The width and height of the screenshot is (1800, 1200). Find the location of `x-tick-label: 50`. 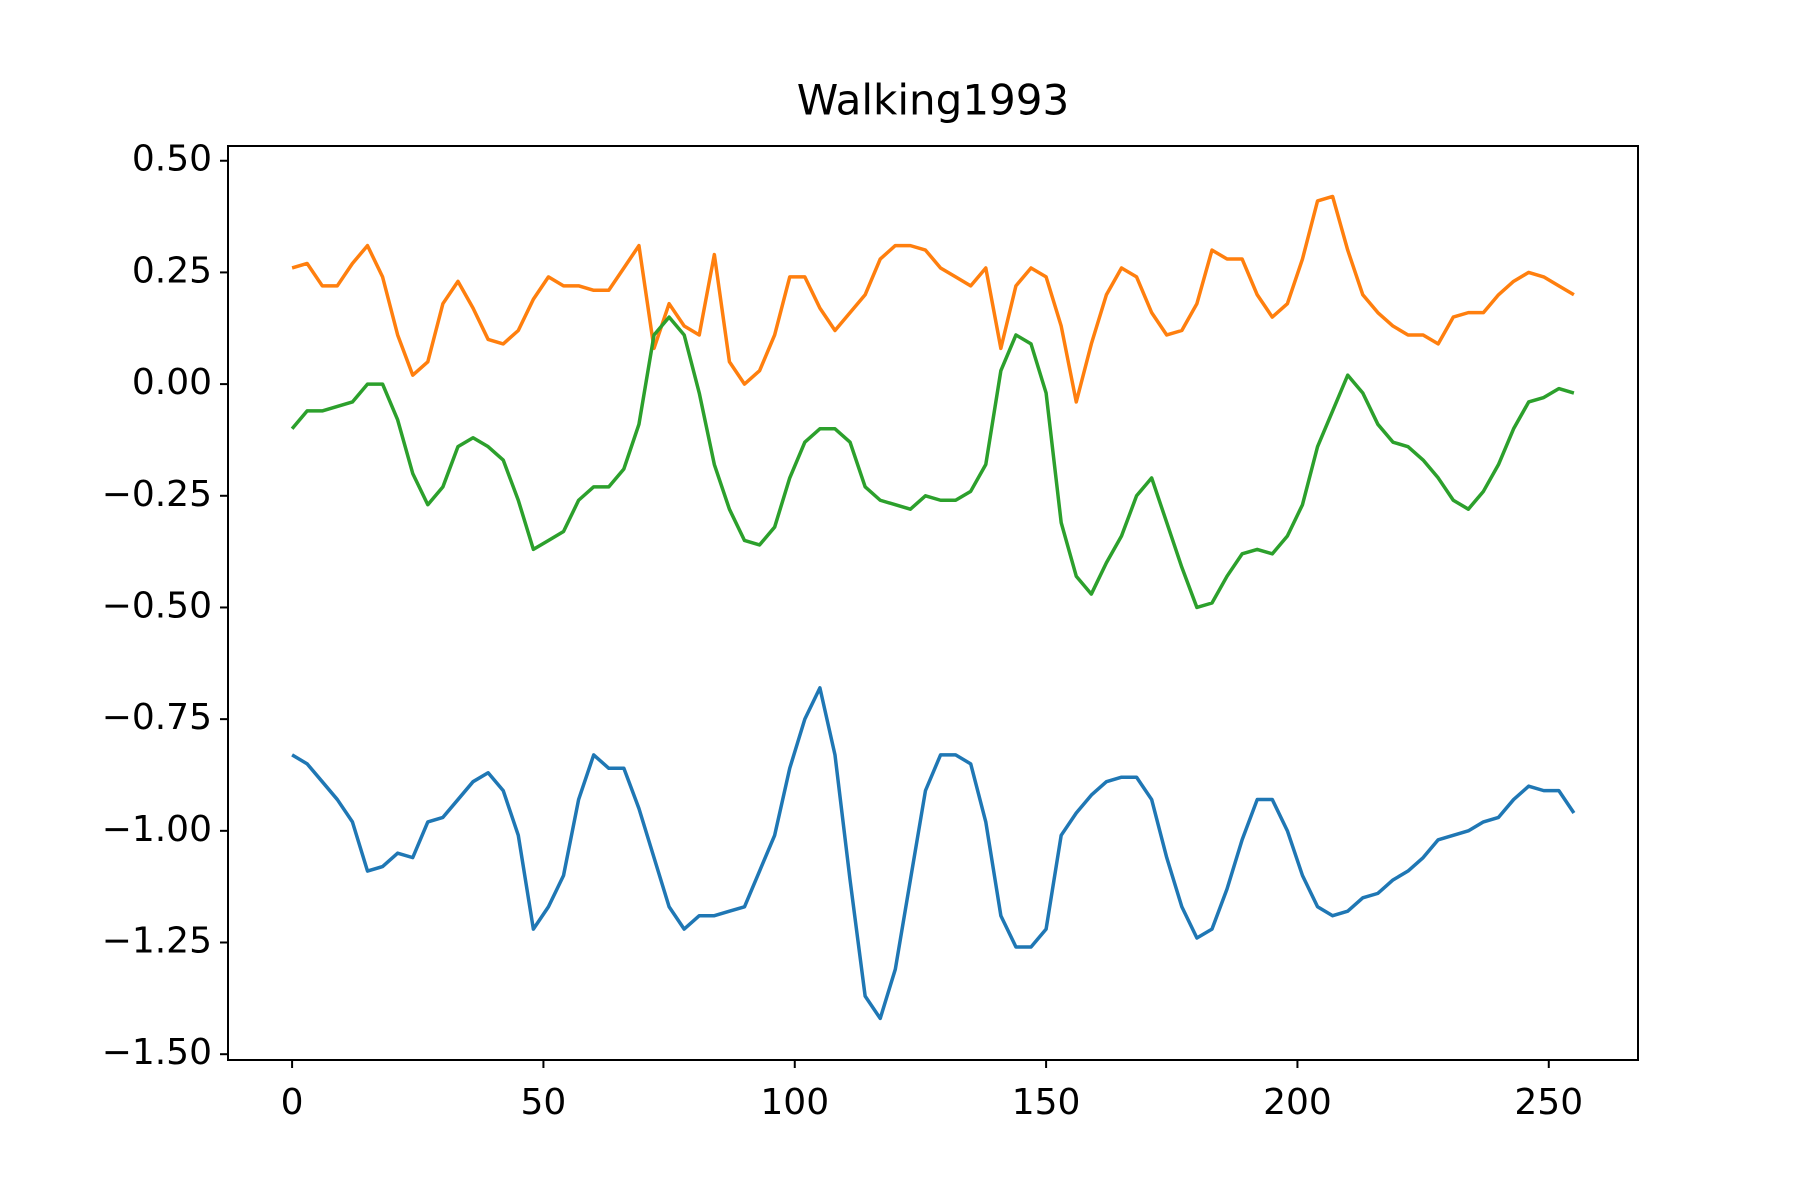

x-tick-label: 50 is located at coordinates (544, 1102).